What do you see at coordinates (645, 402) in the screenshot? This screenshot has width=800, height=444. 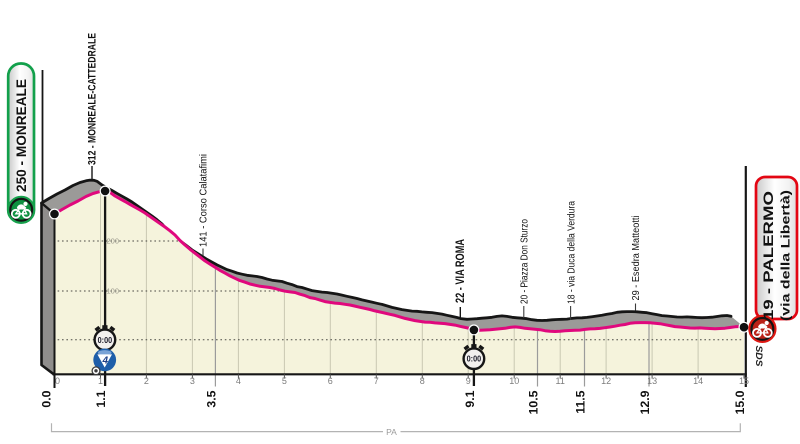 I see `svg-text: 12.9` at bounding box center [645, 402].